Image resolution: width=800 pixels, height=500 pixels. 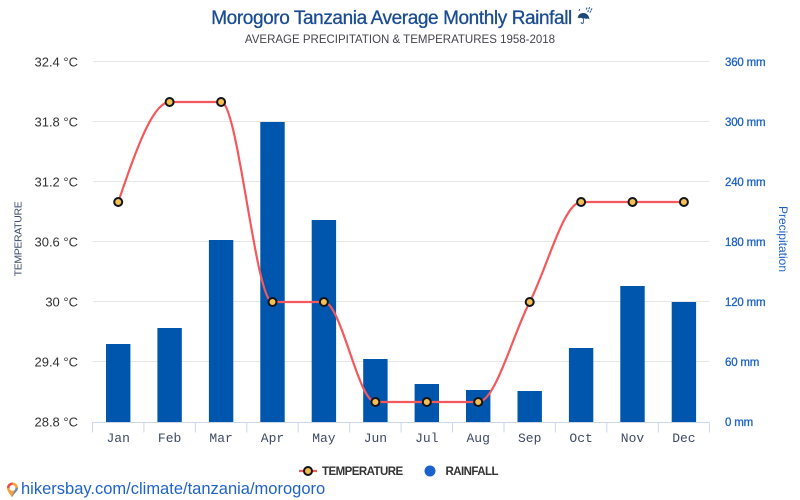 I want to click on svg-text: Apr, so click(x=272, y=438).